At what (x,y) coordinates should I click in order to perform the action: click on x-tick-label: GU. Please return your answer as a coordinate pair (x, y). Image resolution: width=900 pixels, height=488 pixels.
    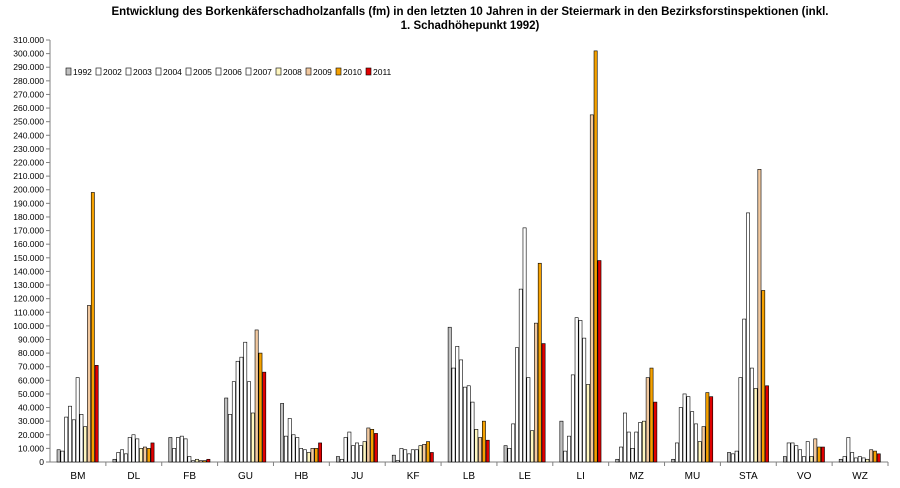
    Looking at the image, I should click on (245, 476).